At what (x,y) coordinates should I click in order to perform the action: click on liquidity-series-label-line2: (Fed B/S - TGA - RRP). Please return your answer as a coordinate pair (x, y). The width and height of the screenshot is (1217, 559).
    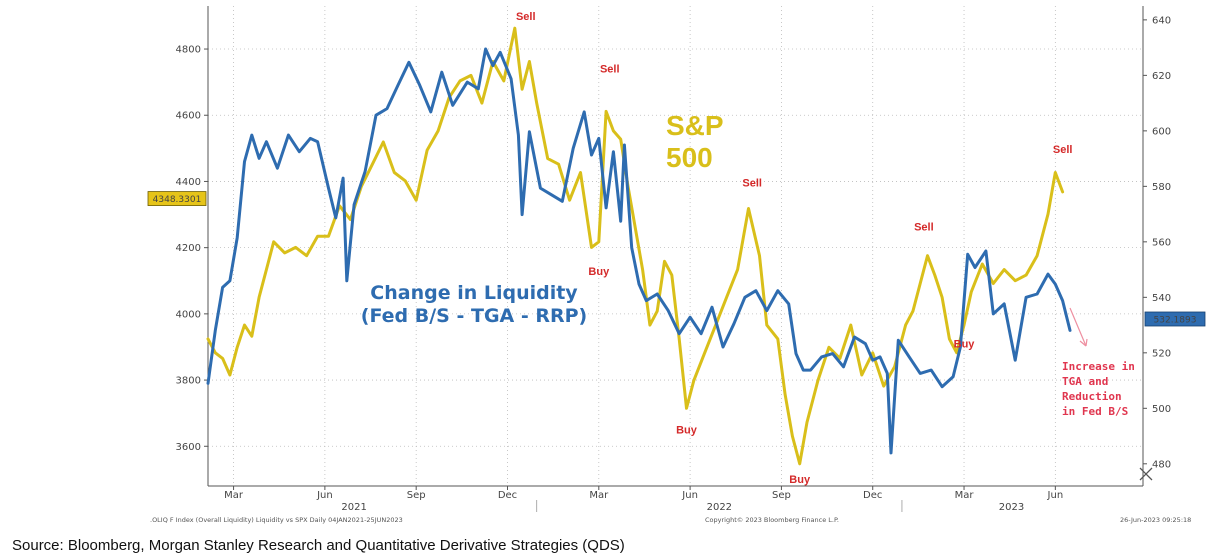
    Looking at the image, I should click on (474, 316).